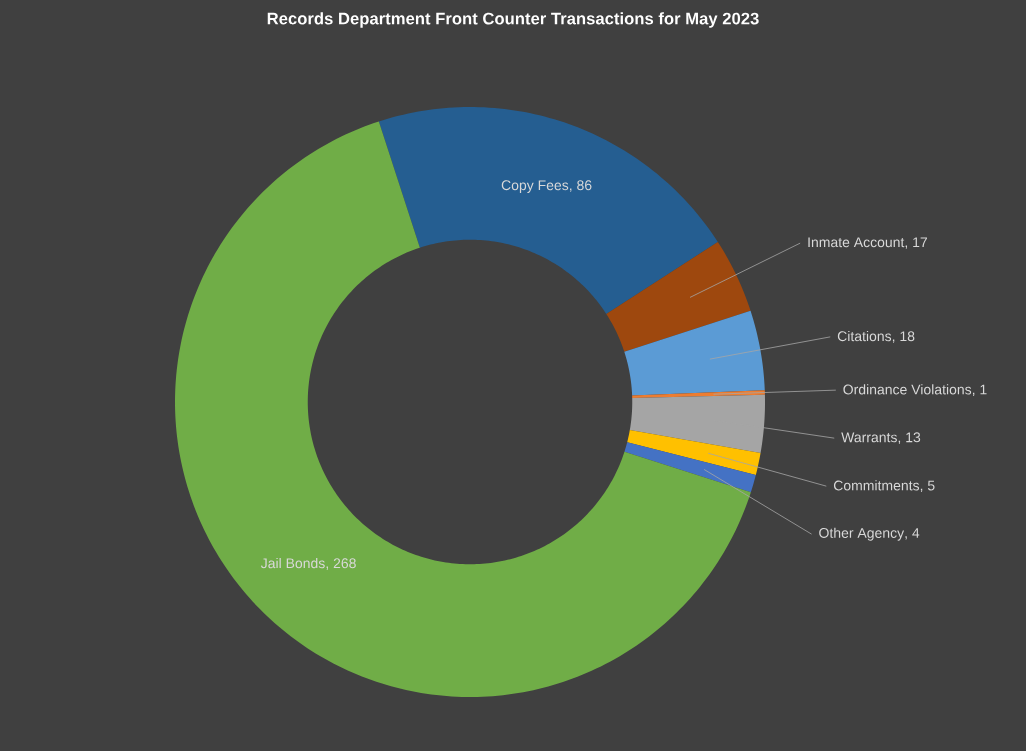  I want to click on slice-label: Jail Bonds, so click(292, 563).